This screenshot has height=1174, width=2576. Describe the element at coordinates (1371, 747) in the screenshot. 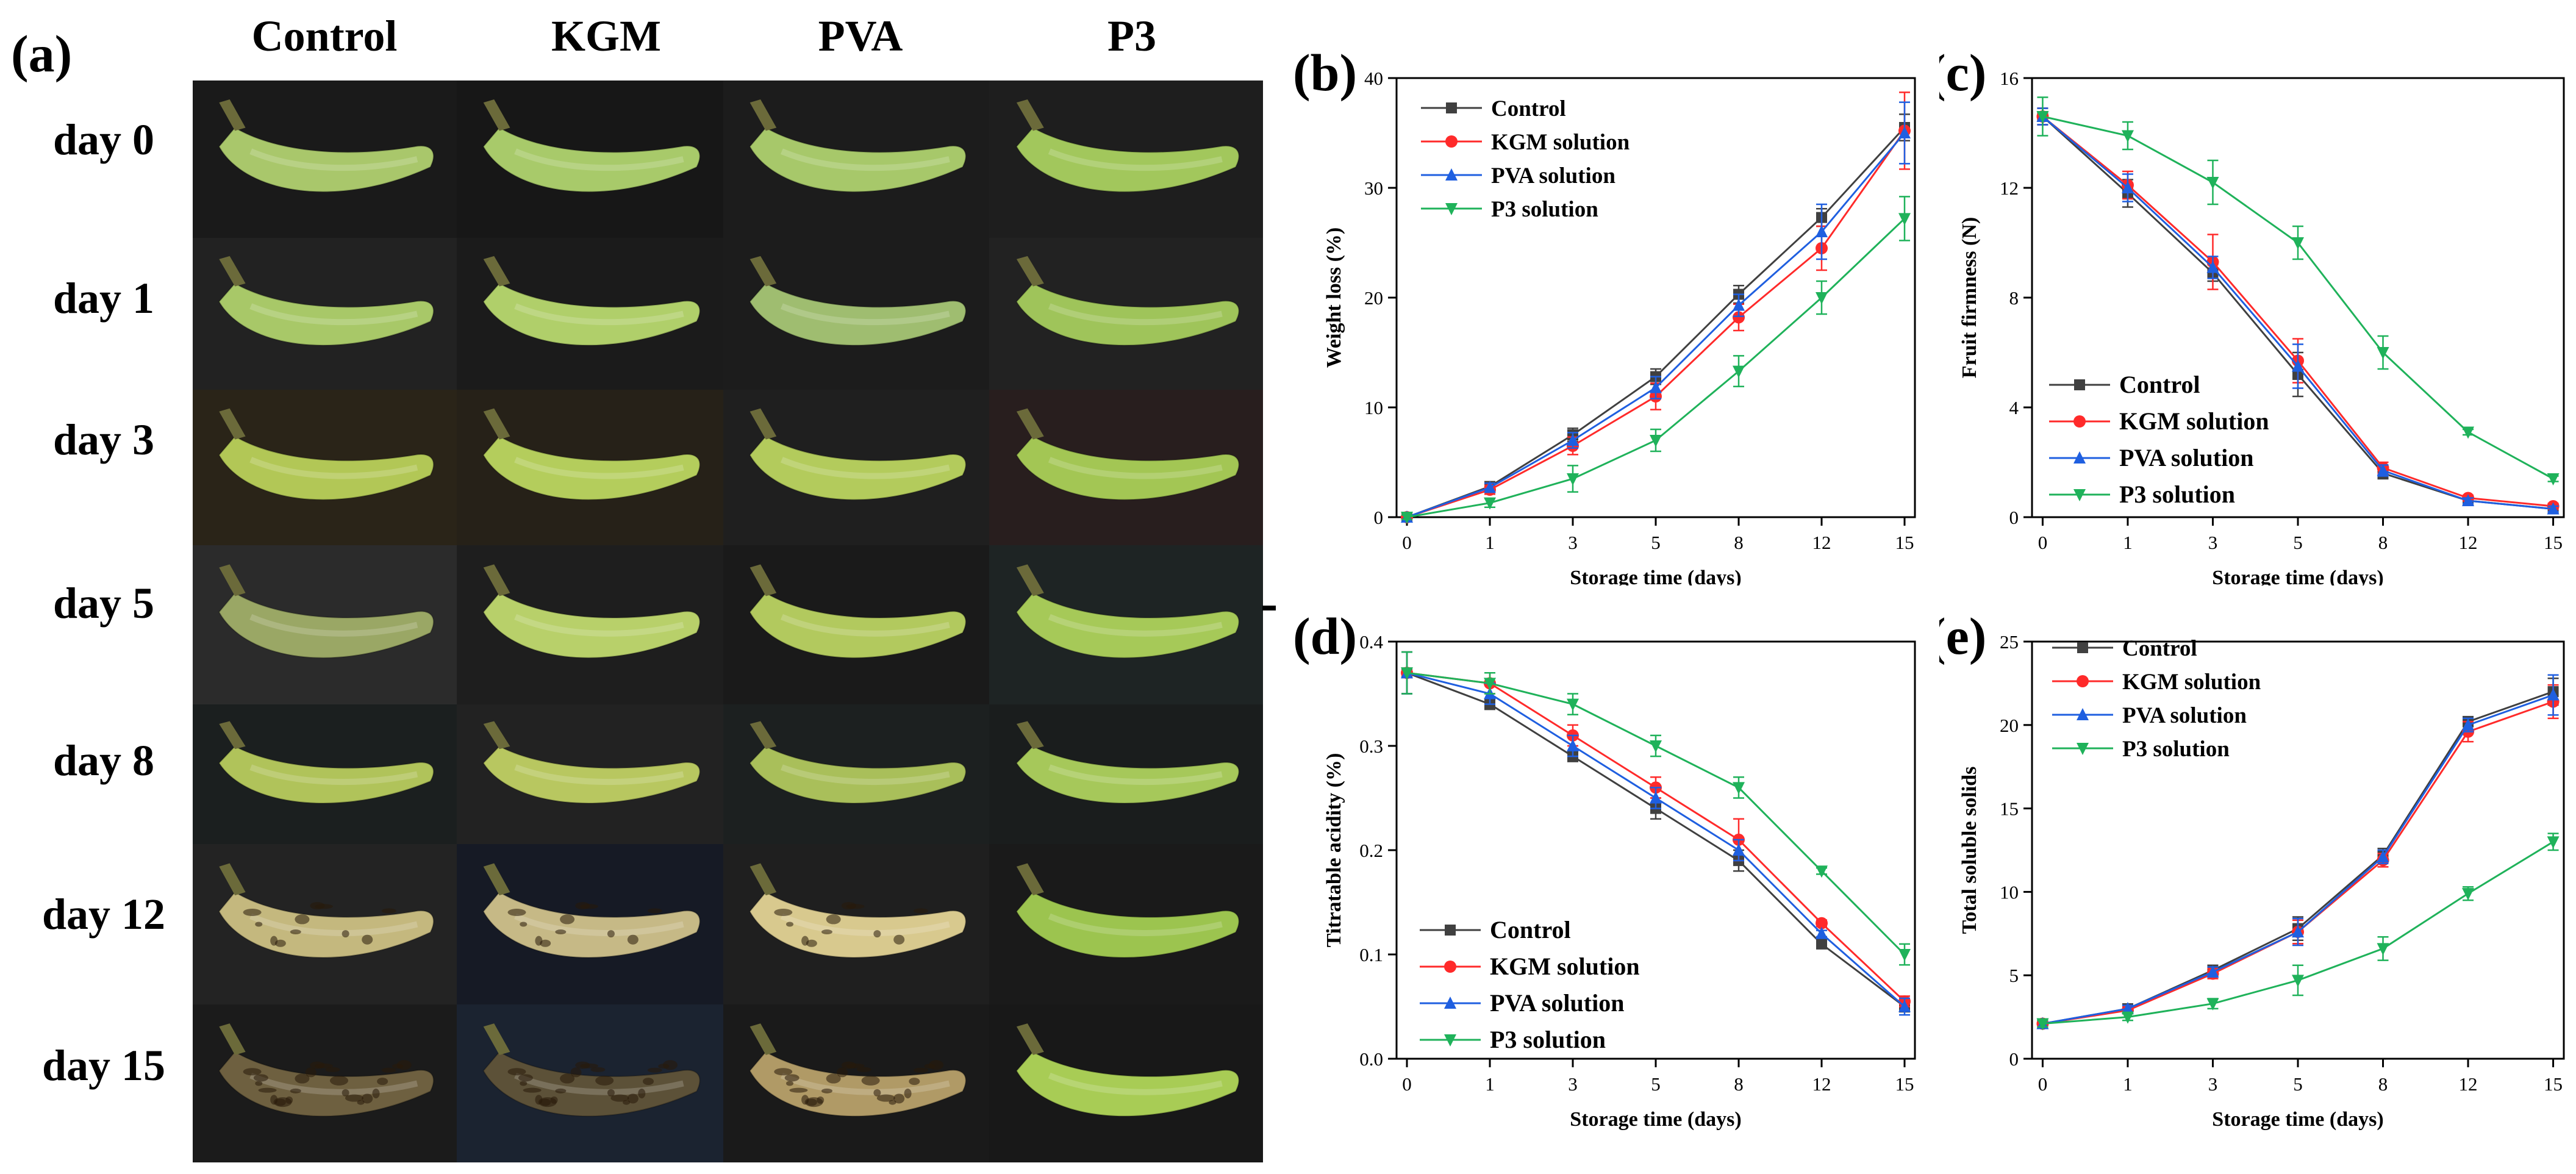

I see `y-tick-label: 0.3` at that location.